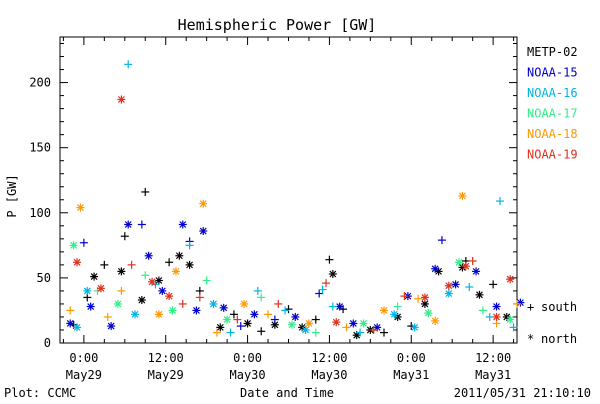 The width and height of the screenshot is (600, 404). I want to click on footer-timestamp: 2011/05/31 21:10:10, so click(522, 393).